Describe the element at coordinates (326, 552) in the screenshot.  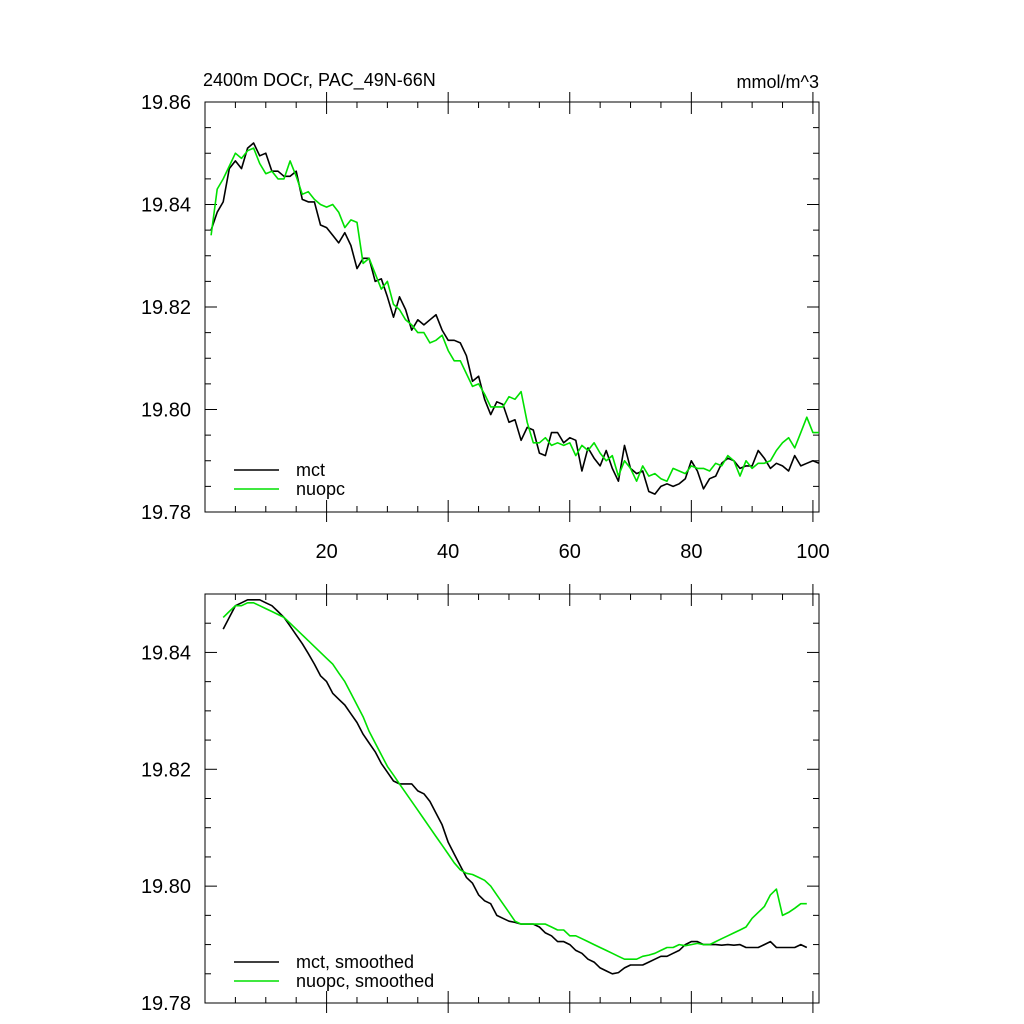
I see `x-tick-label: 20` at that location.